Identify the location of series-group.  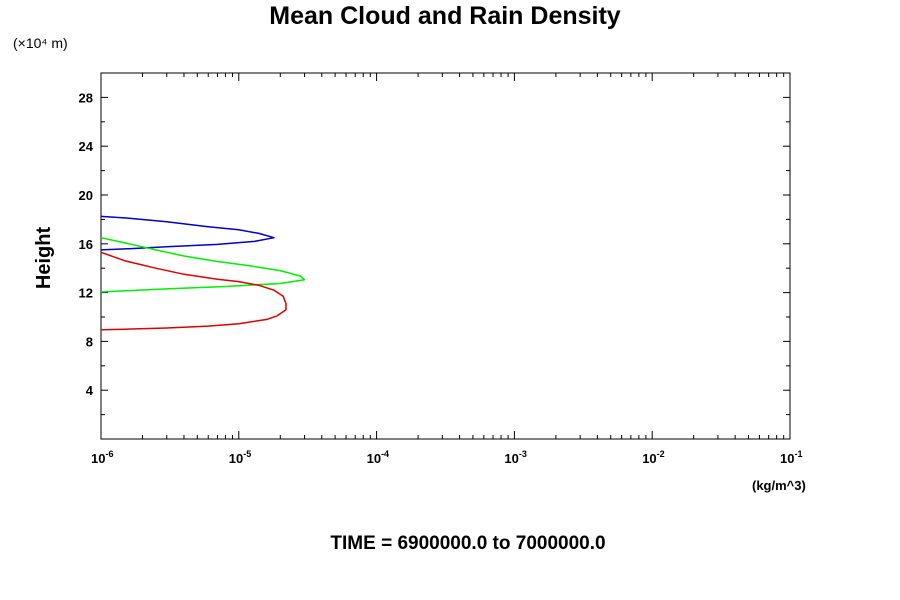
(203, 273).